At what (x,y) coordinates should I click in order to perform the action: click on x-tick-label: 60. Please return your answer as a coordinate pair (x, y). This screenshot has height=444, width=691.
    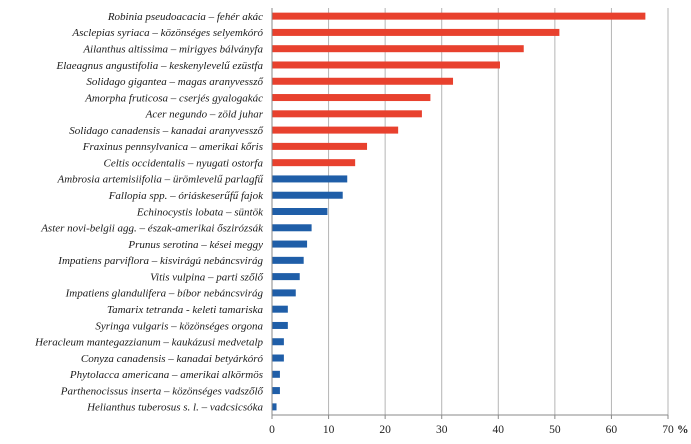
    Looking at the image, I should click on (612, 430).